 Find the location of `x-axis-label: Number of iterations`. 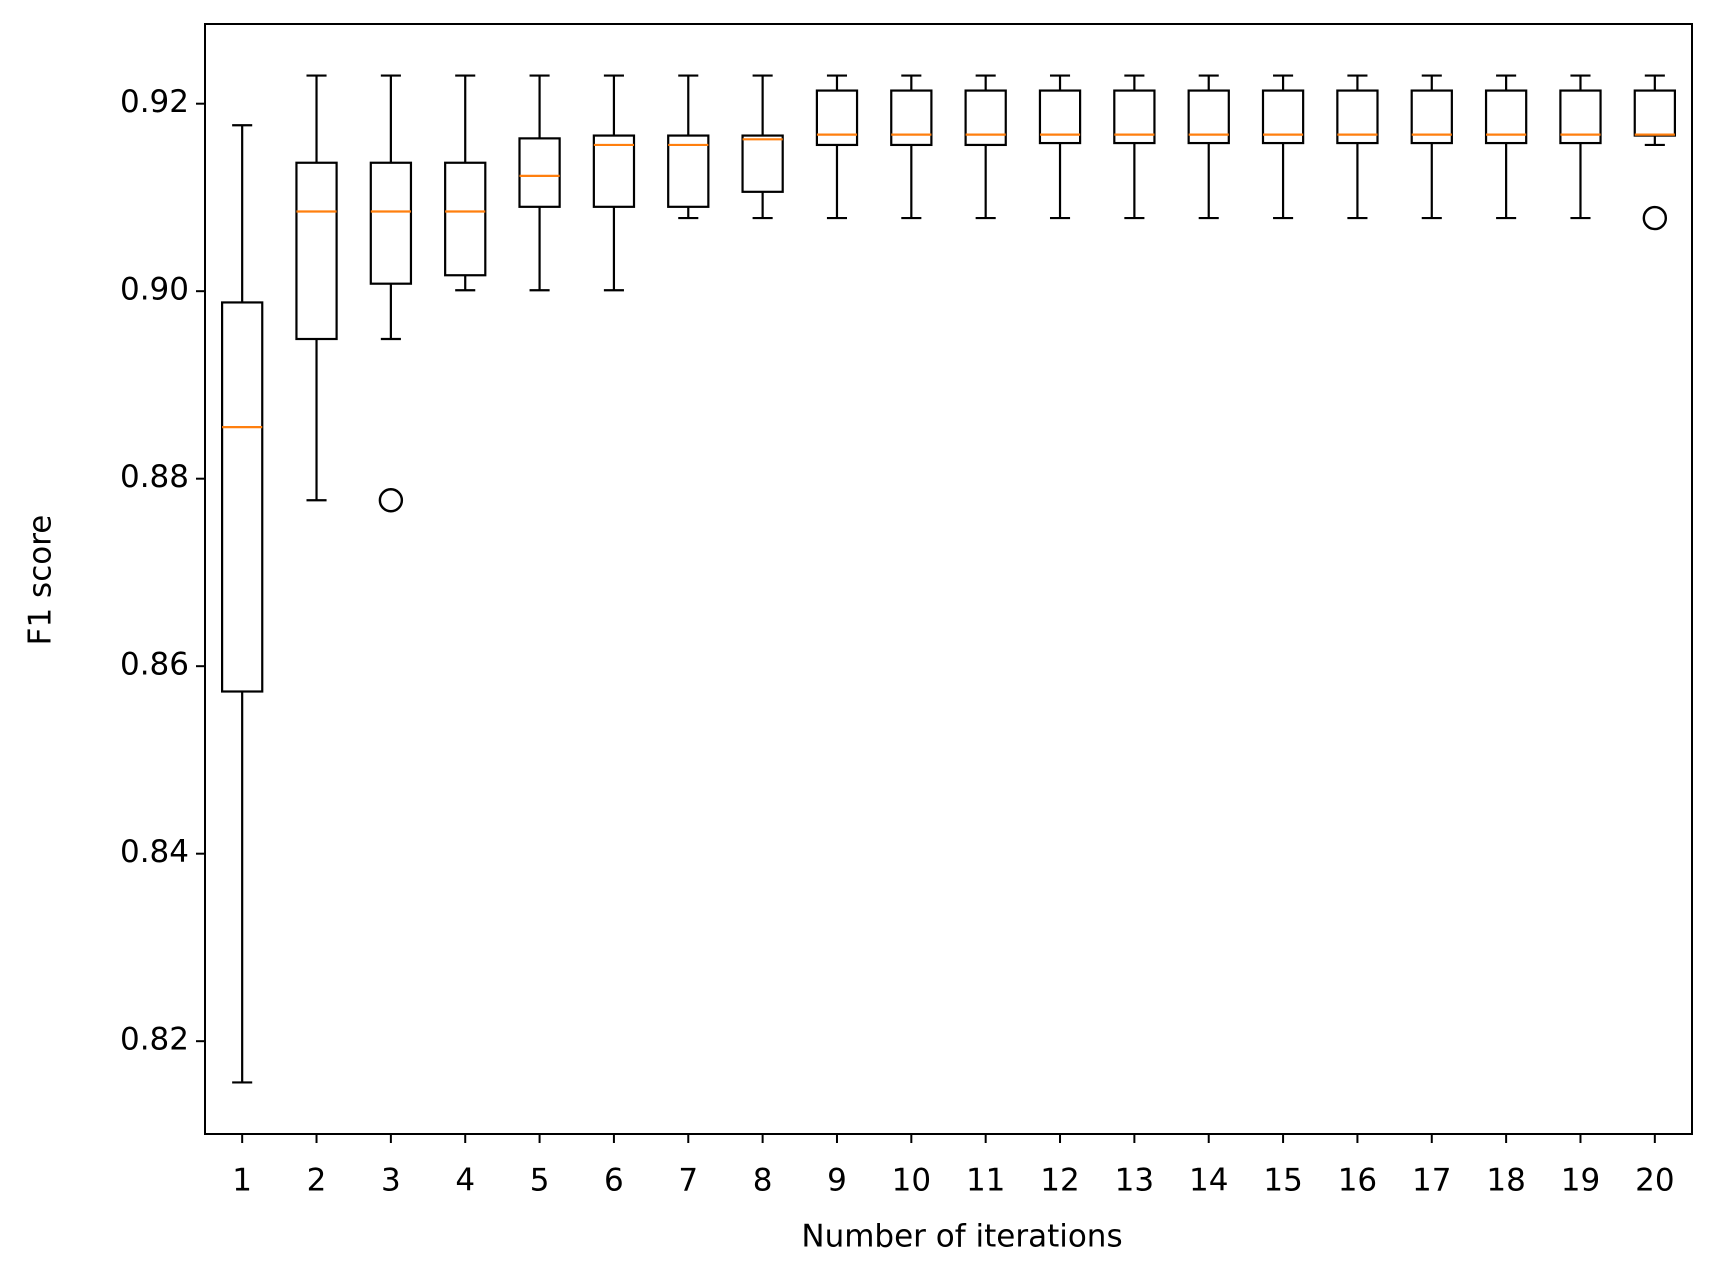

x-axis-label: Number of iterations is located at coordinates (961, 1237).